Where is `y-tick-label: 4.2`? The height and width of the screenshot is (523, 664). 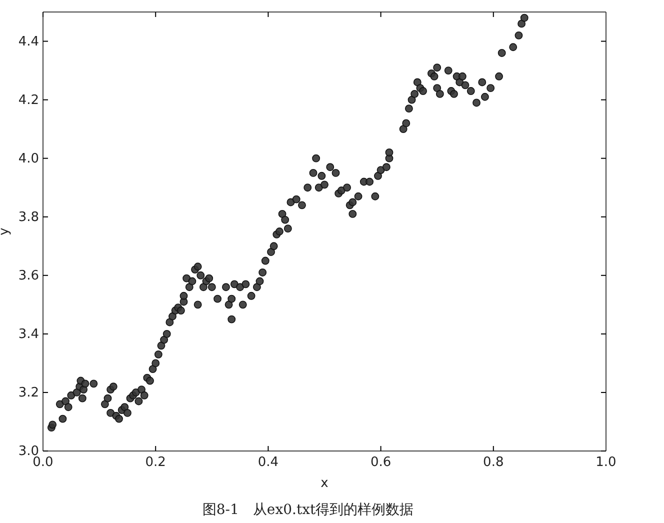
y-tick-label: 4.2 is located at coordinates (28, 100).